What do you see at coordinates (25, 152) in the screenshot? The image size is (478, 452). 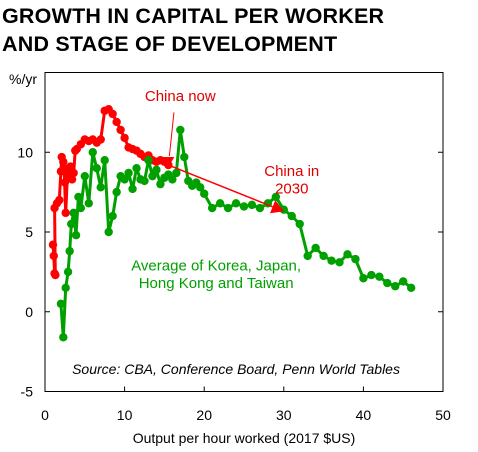 I see `y-tick-label: 10` at bounding box center [25, 152].